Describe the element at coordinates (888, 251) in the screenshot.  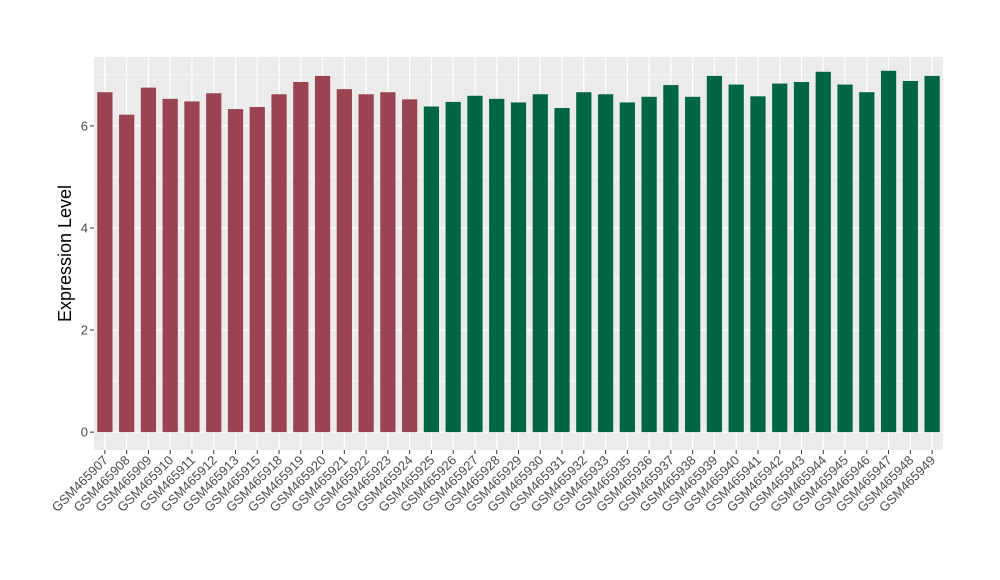
I see `bar-GSM465947` at that location.